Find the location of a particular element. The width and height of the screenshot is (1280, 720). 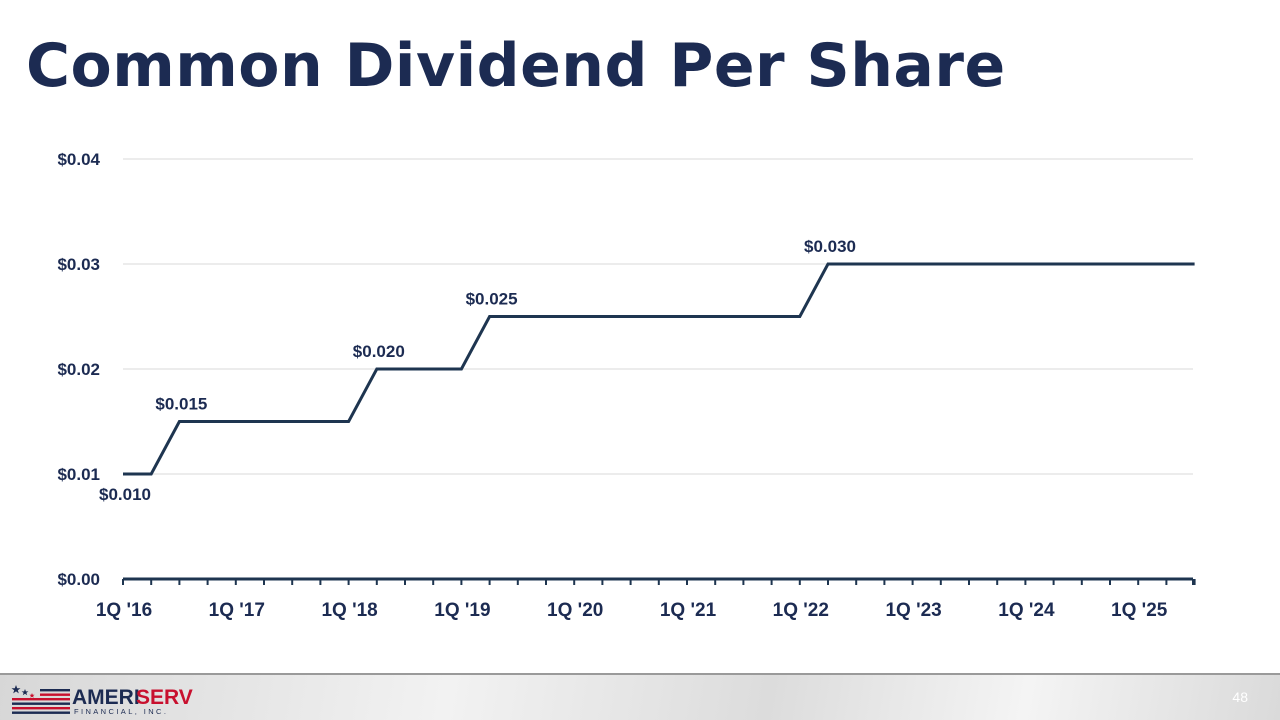

data-label: $0.025 is located at coordinates (492, 299).